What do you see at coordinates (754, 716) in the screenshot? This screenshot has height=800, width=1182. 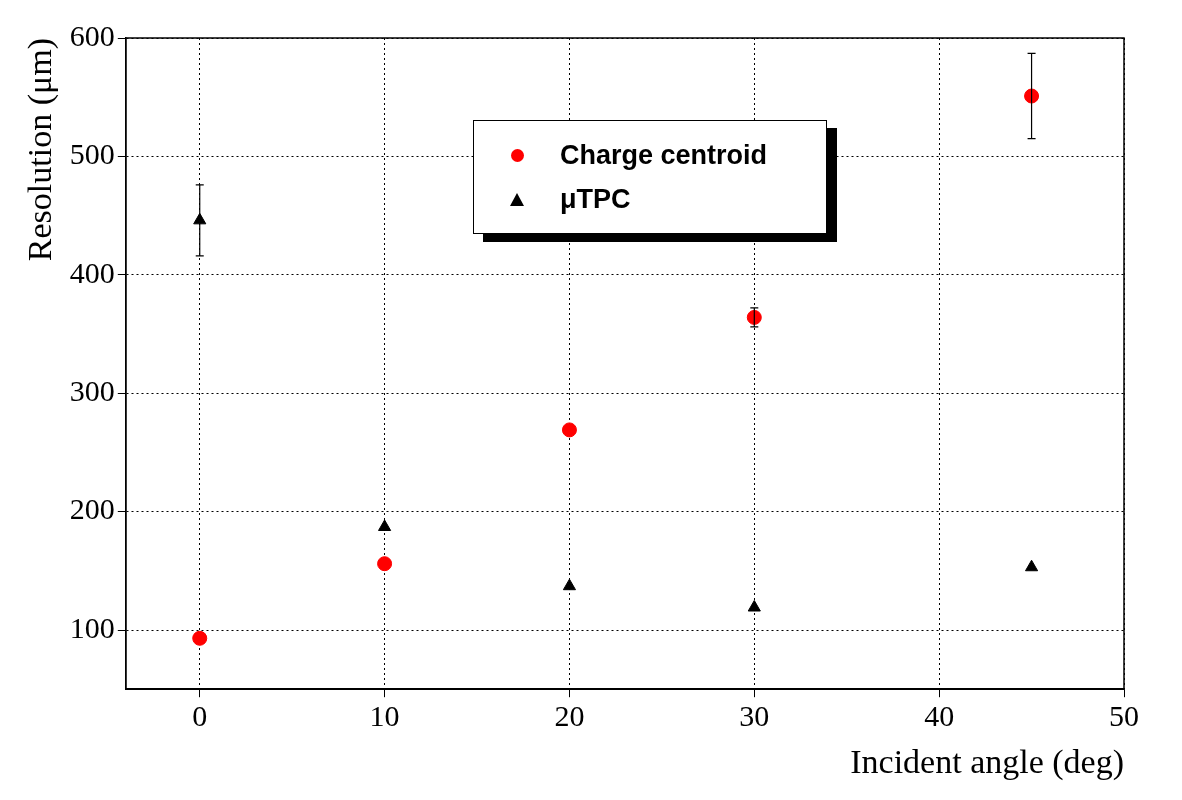 I see `x-tick-label: 30` at bounding box center [754, 716].